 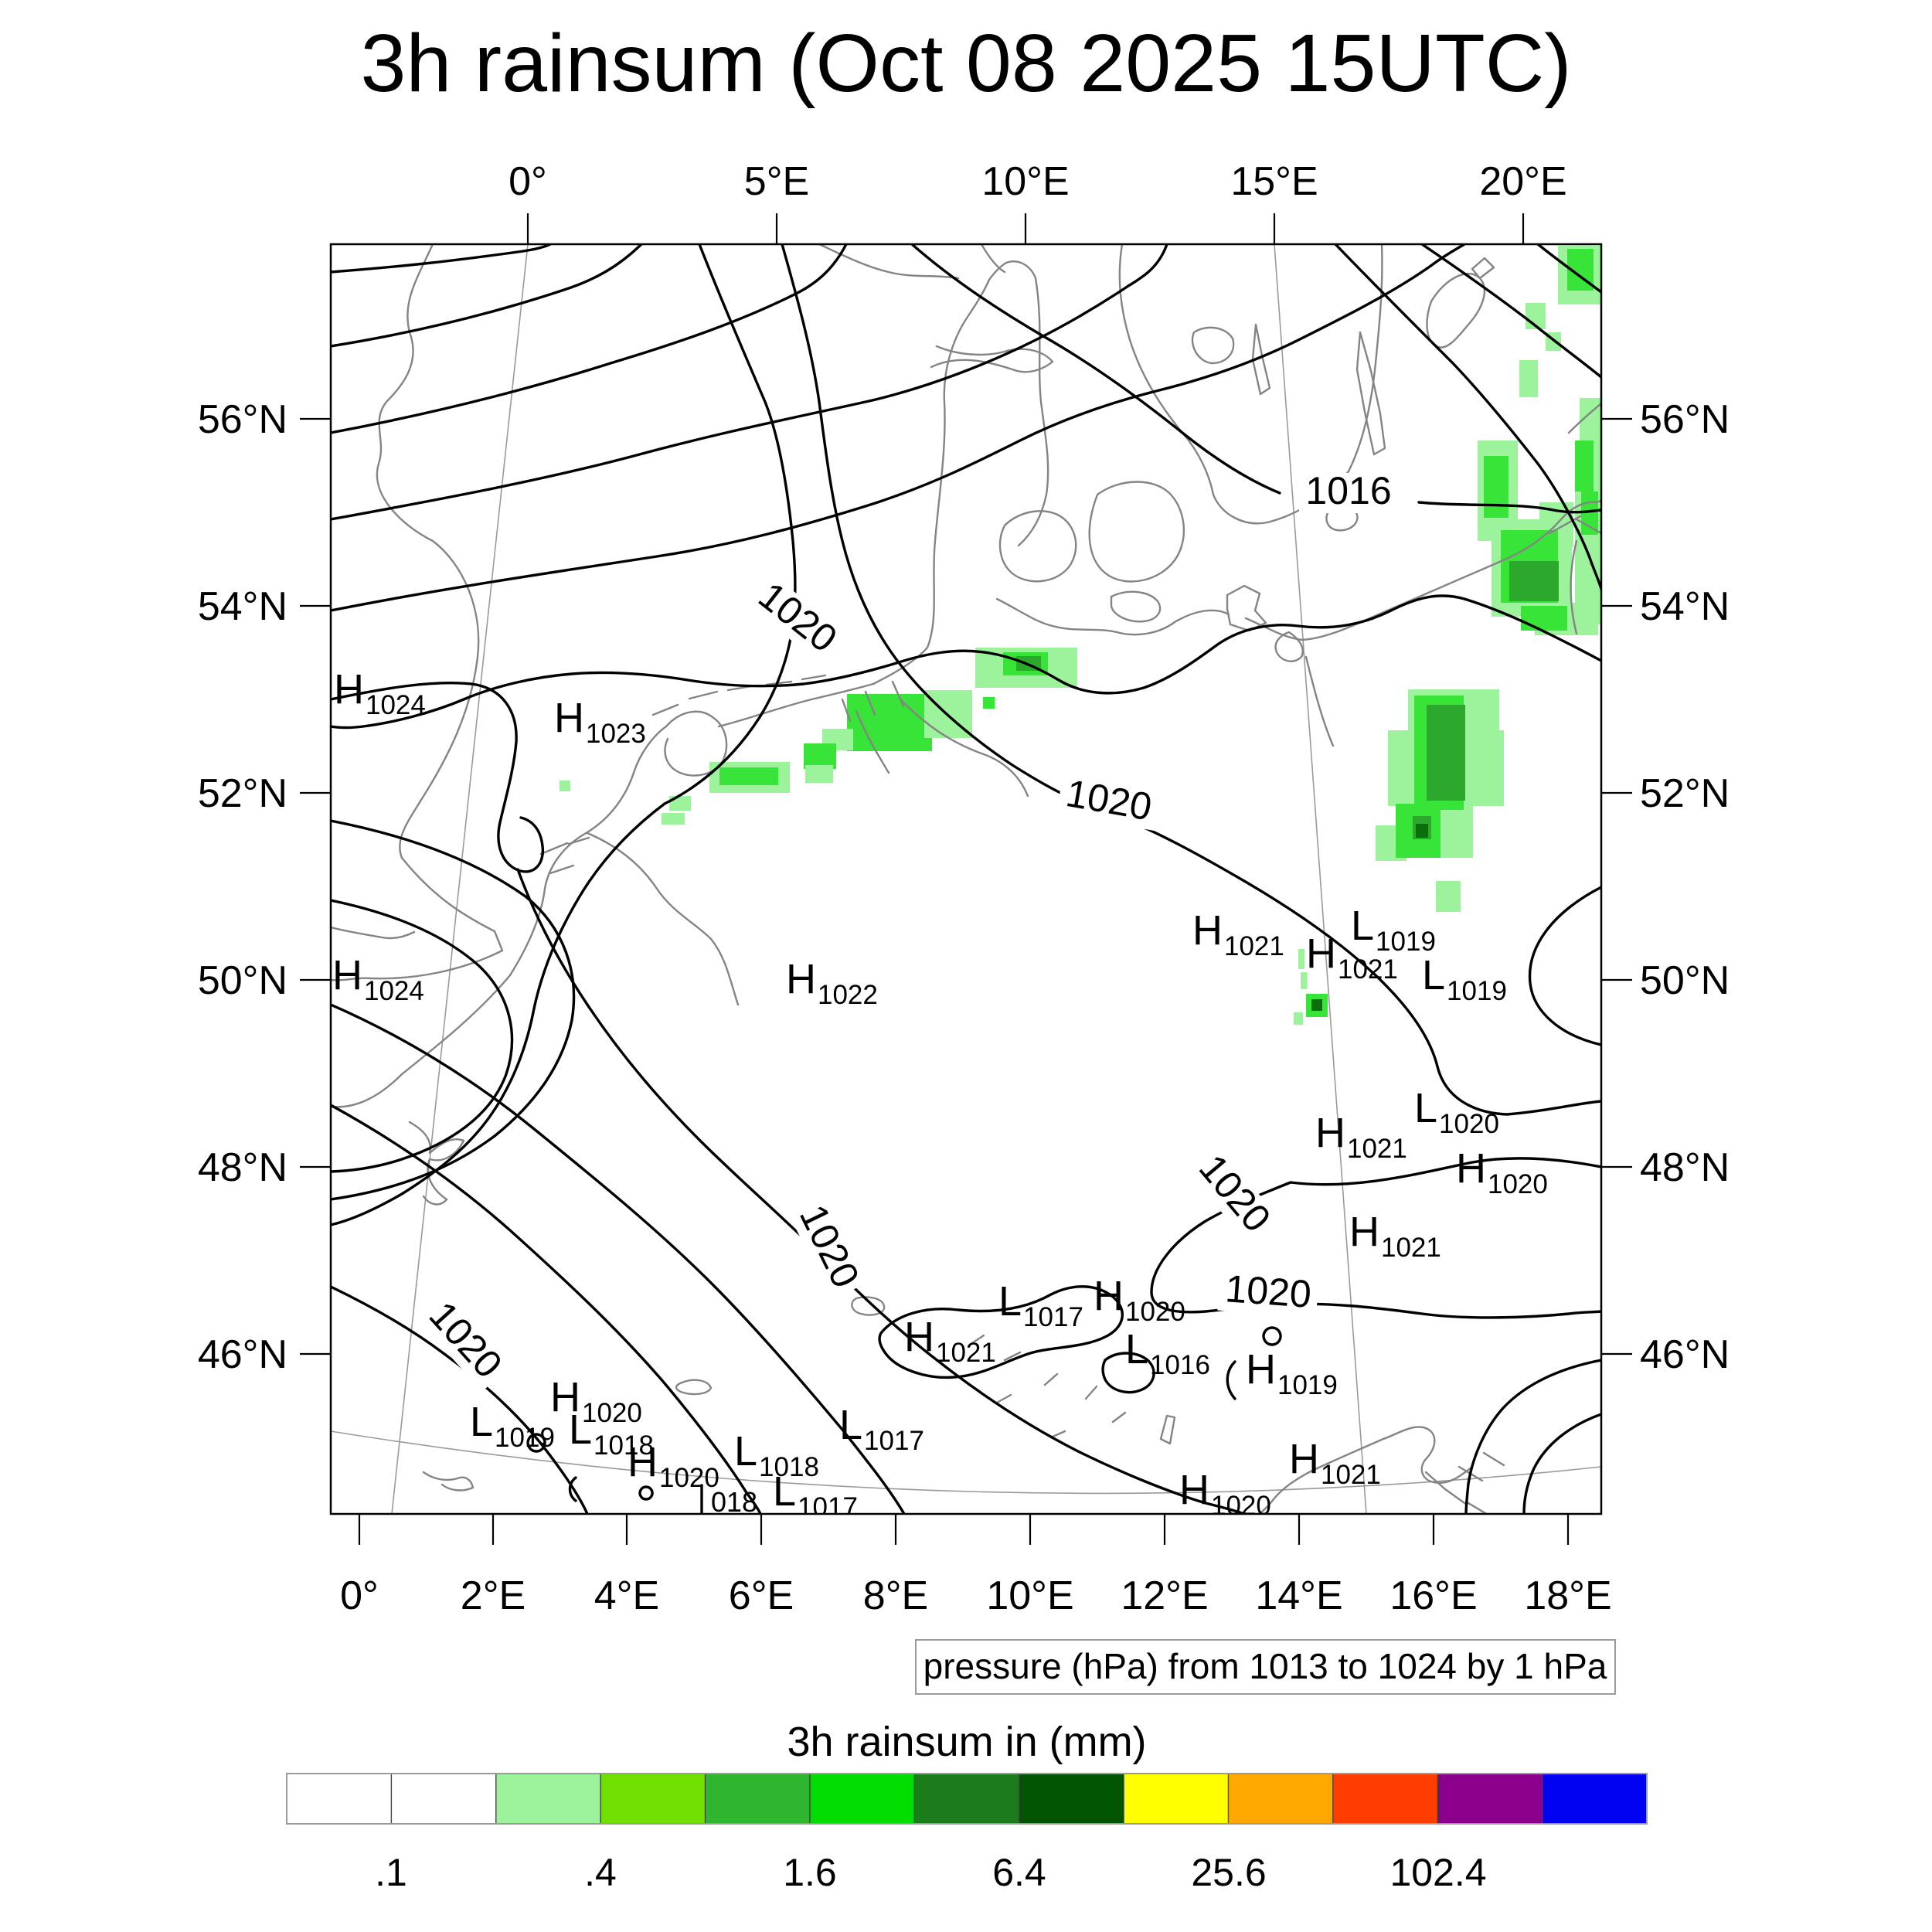 I want to click on contour-label-group: 1020, so click(x=1268, y=1292).